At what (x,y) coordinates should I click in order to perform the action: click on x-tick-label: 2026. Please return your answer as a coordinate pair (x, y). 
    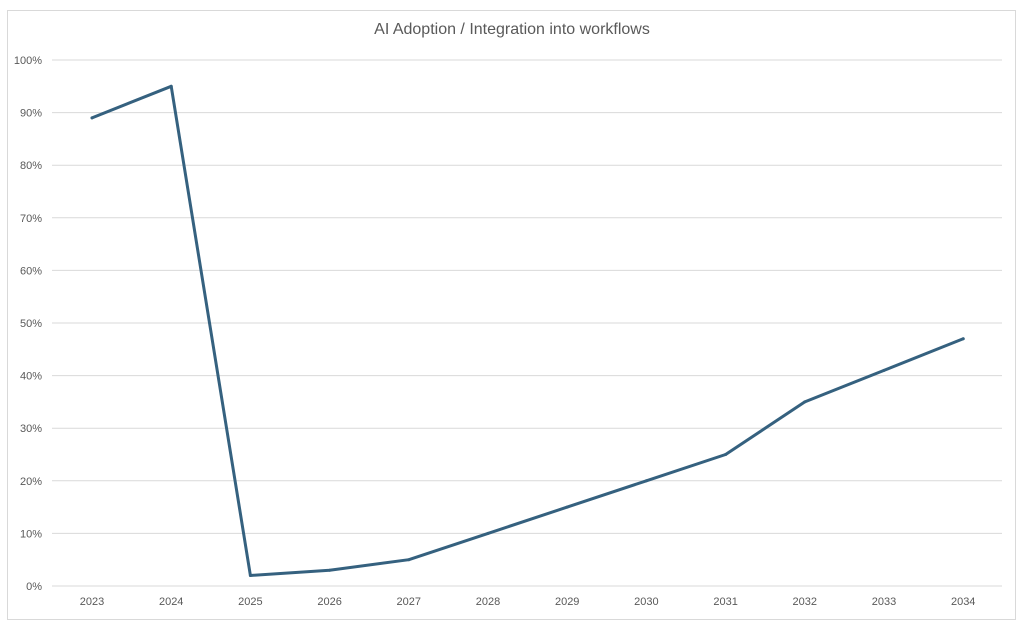
    Looking at the image, I should click on (329, 602).